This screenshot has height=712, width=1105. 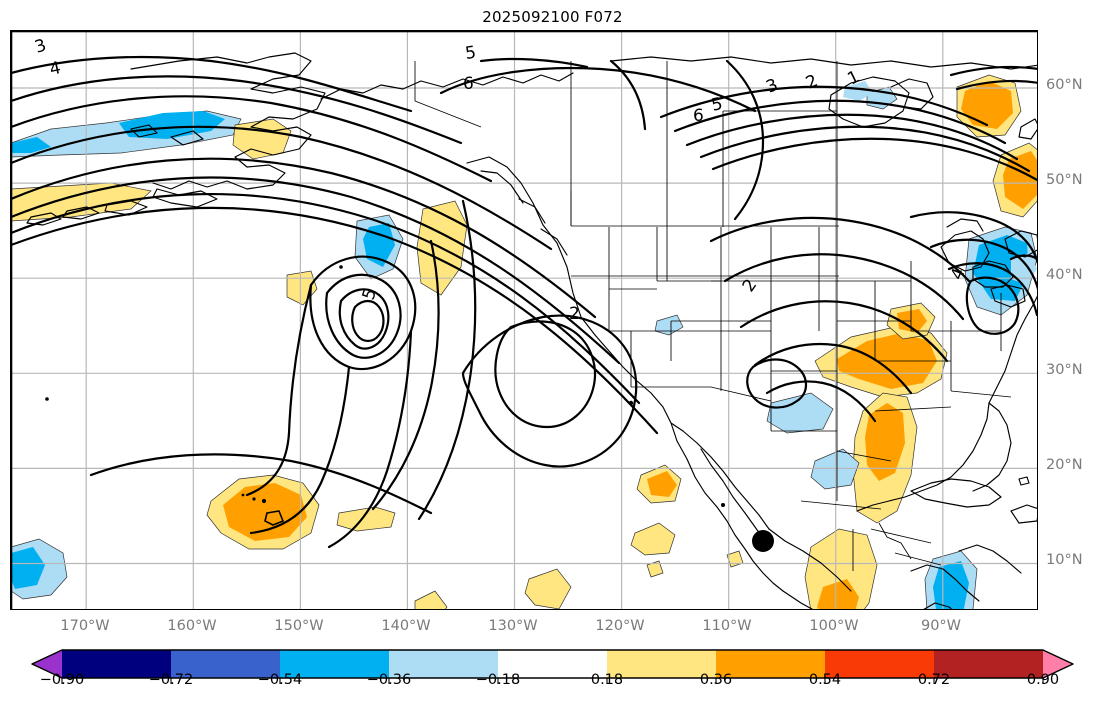 I want to click on colorbar-tick-label: −0.18, so click(x=498, y=680).